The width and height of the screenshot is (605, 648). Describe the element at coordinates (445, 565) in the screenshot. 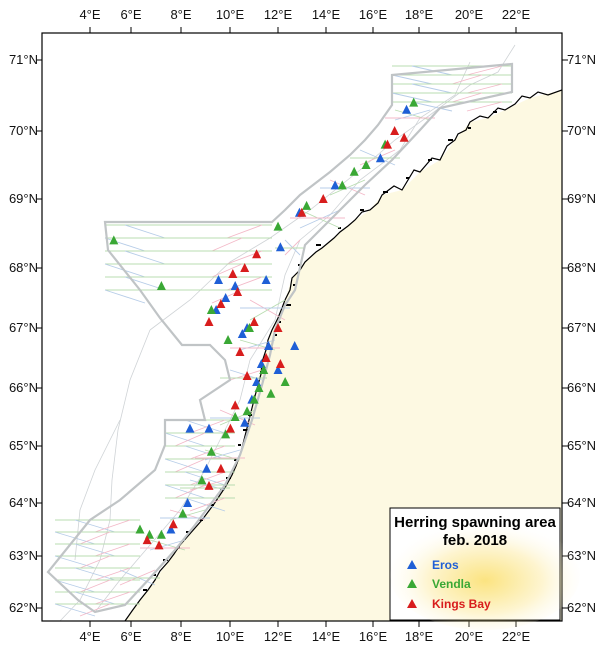

I see `legend-eros-label: Eros` at that location.